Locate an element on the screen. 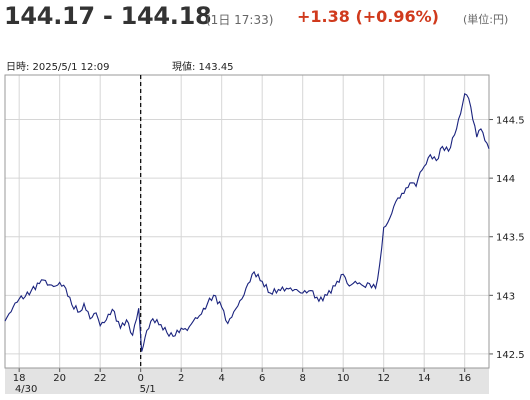  bid-ask-price: 144.17 - 144.18 is located at coordinates (108, 16).